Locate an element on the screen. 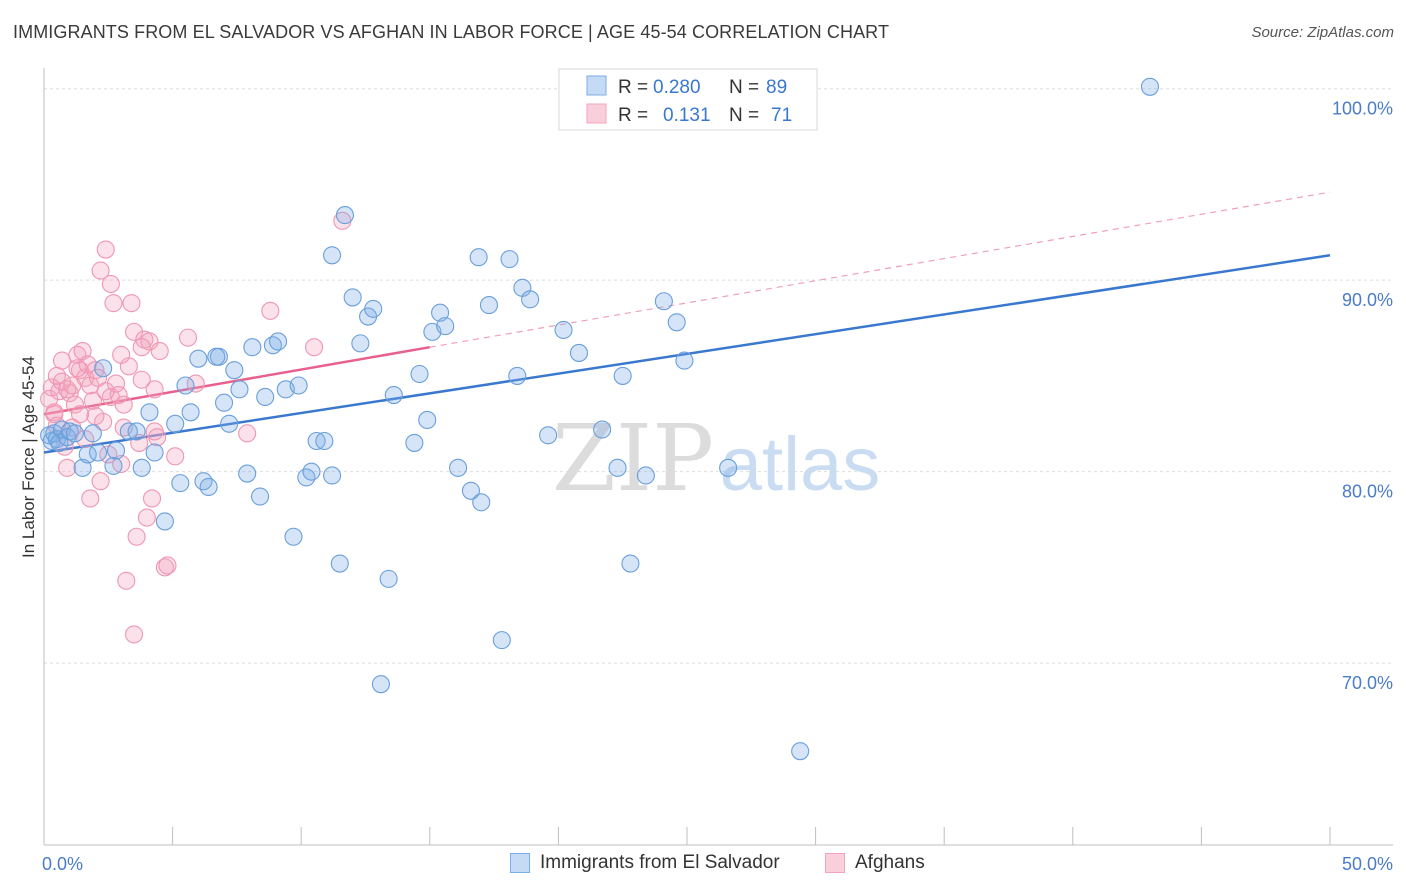  trendline-afghans-extension is located at coordinates (880, 269).